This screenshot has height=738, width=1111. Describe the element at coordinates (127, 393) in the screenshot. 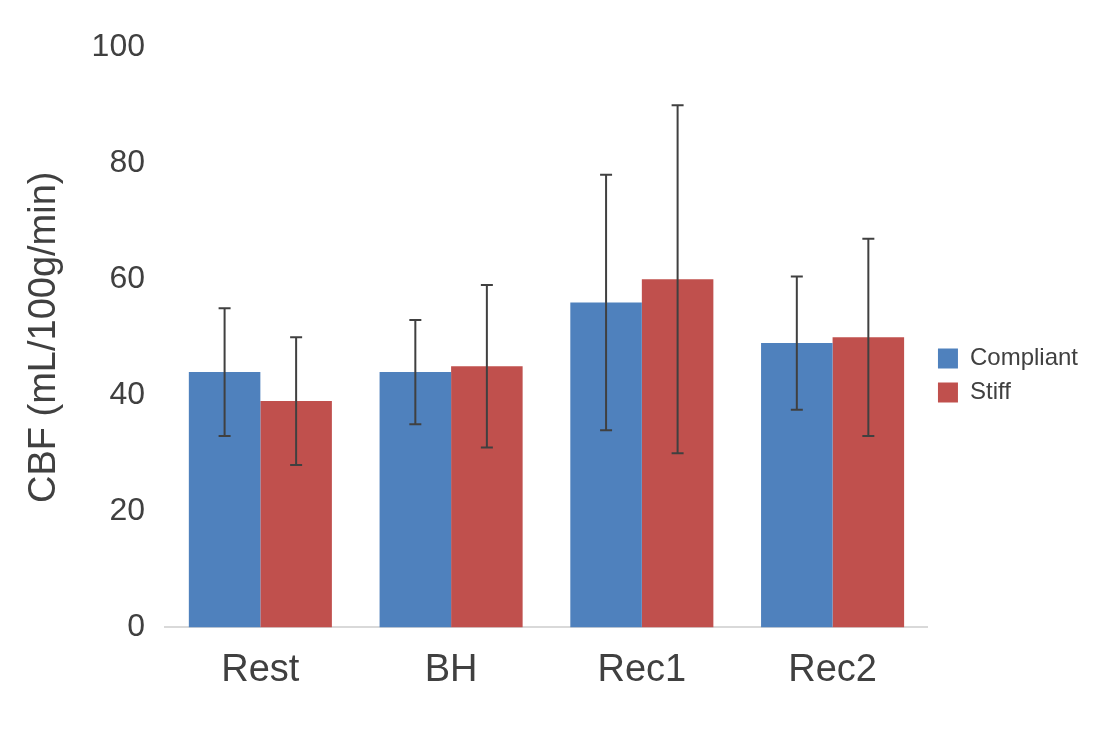

I see `y-tick-label: 40` at that location.